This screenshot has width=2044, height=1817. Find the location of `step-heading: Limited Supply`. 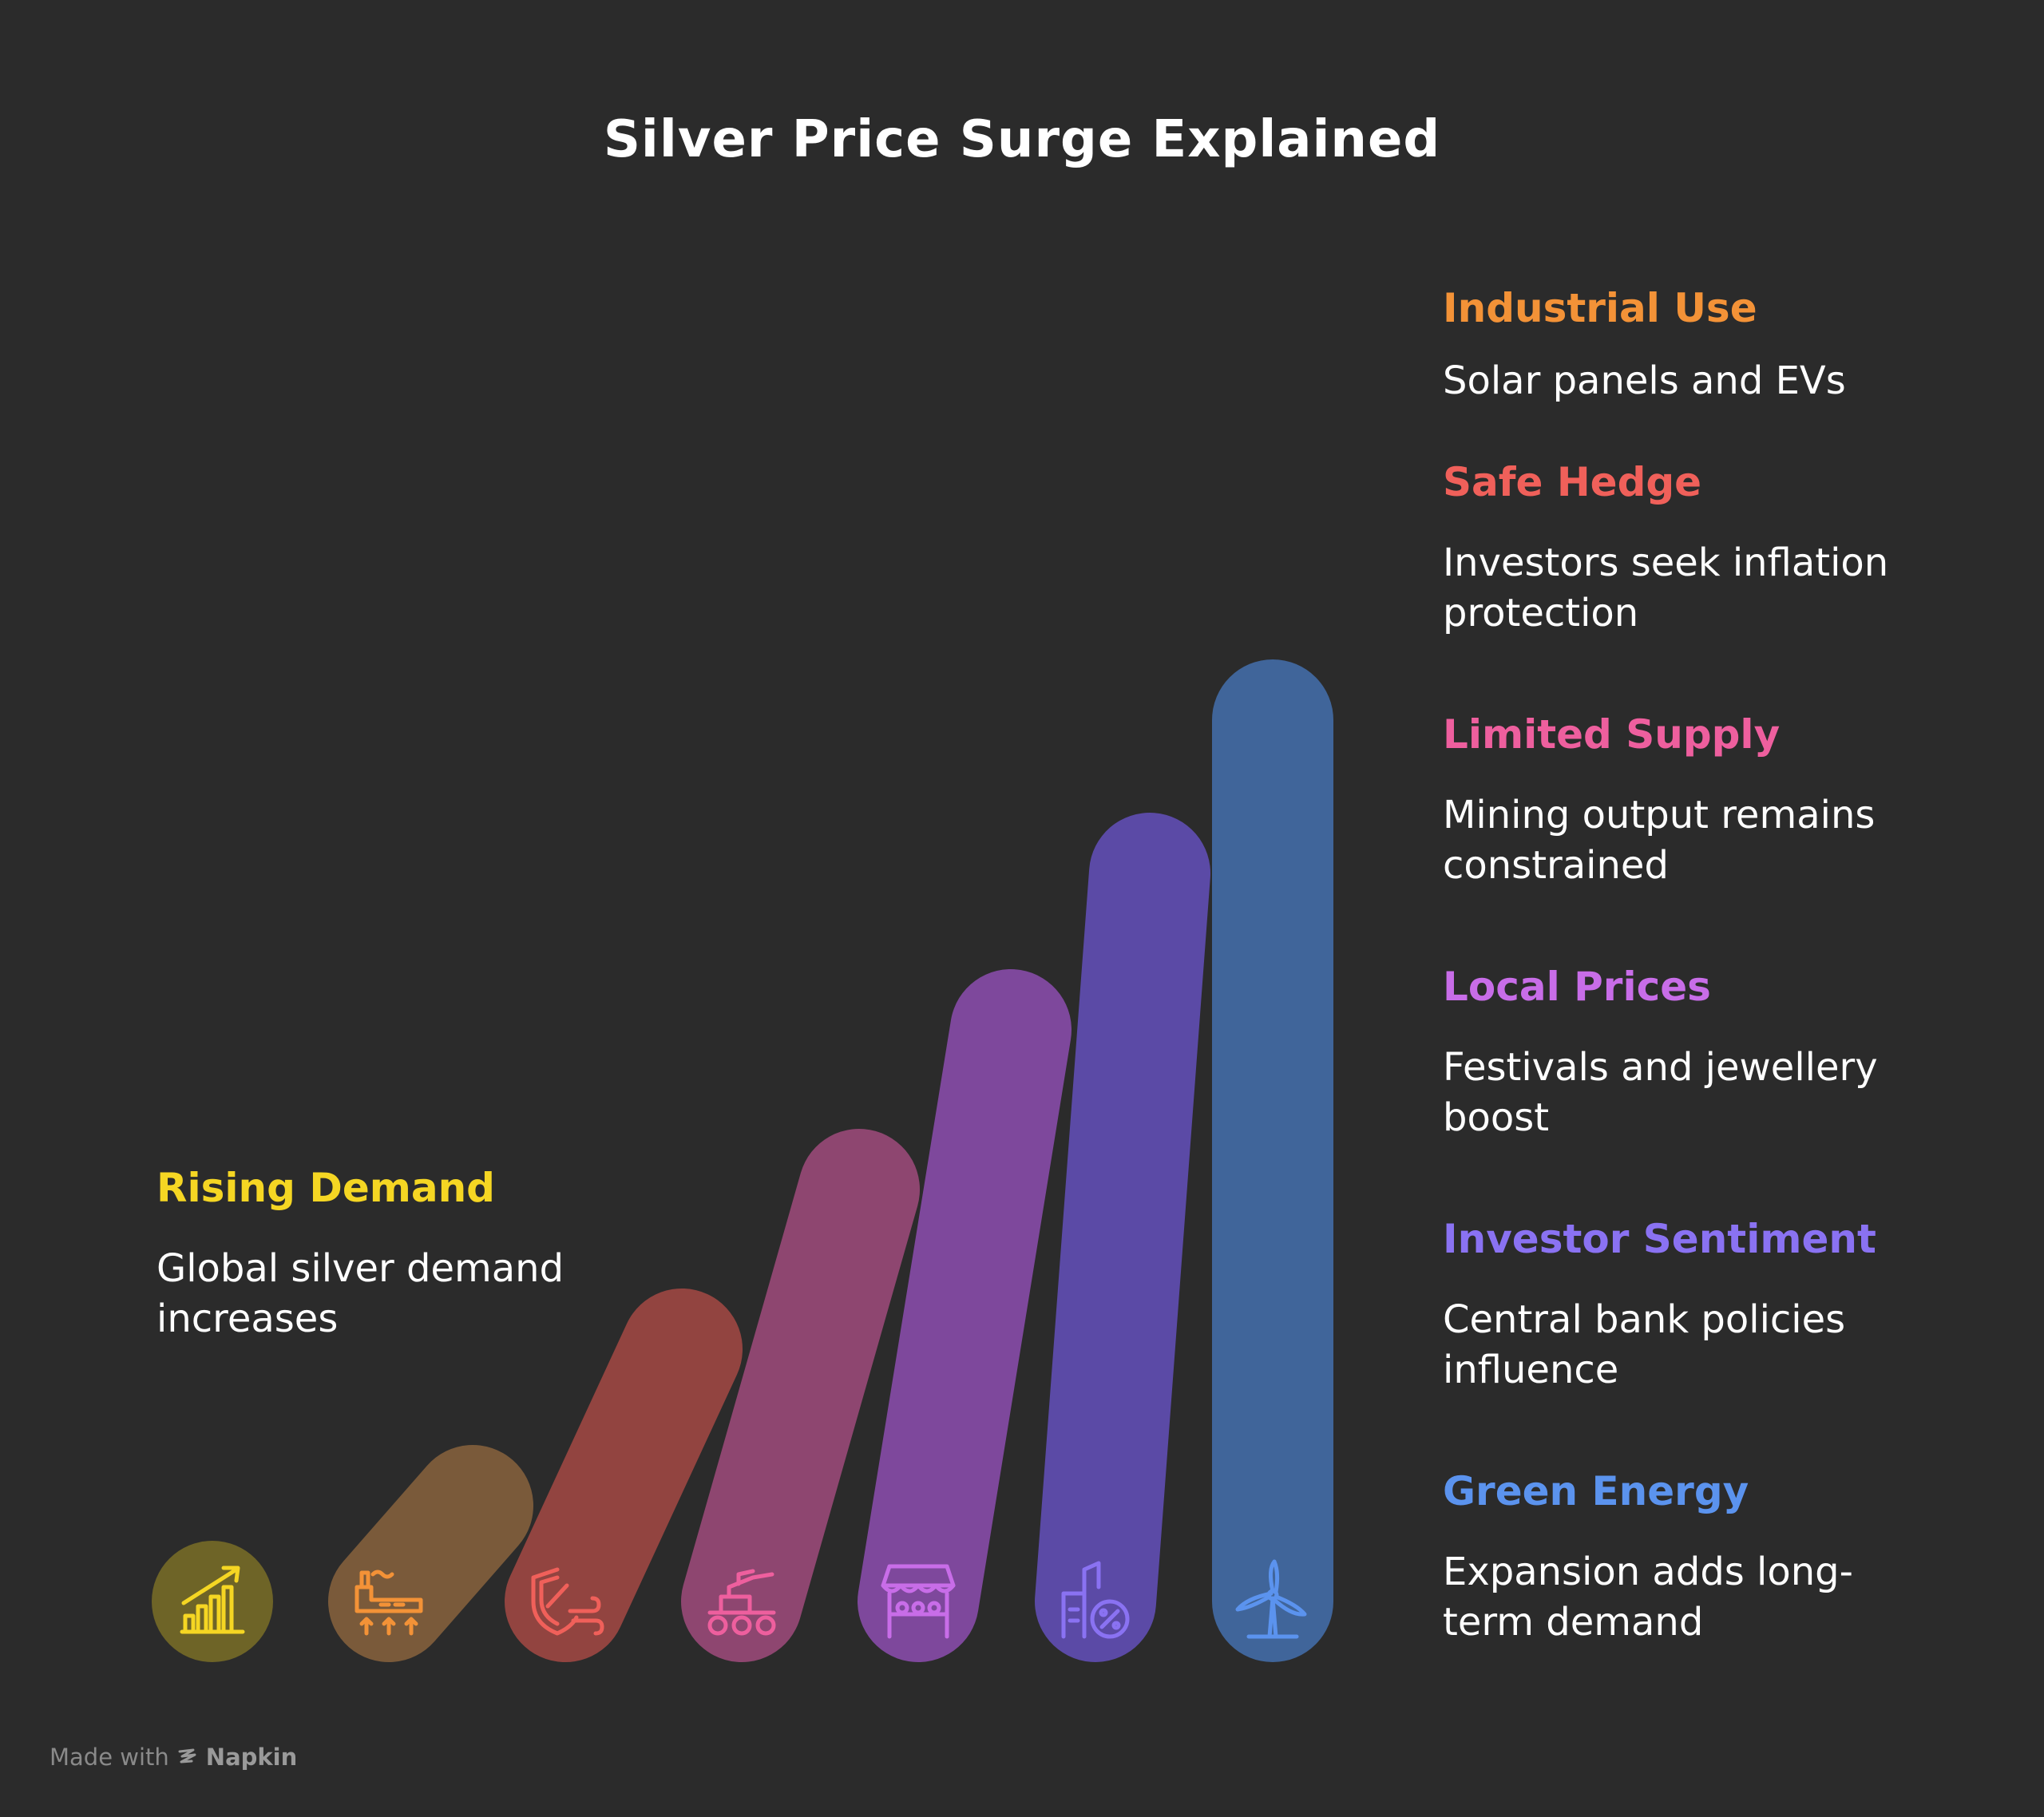

step-heading: Limited Supply is located at coordinates (1612, 734).